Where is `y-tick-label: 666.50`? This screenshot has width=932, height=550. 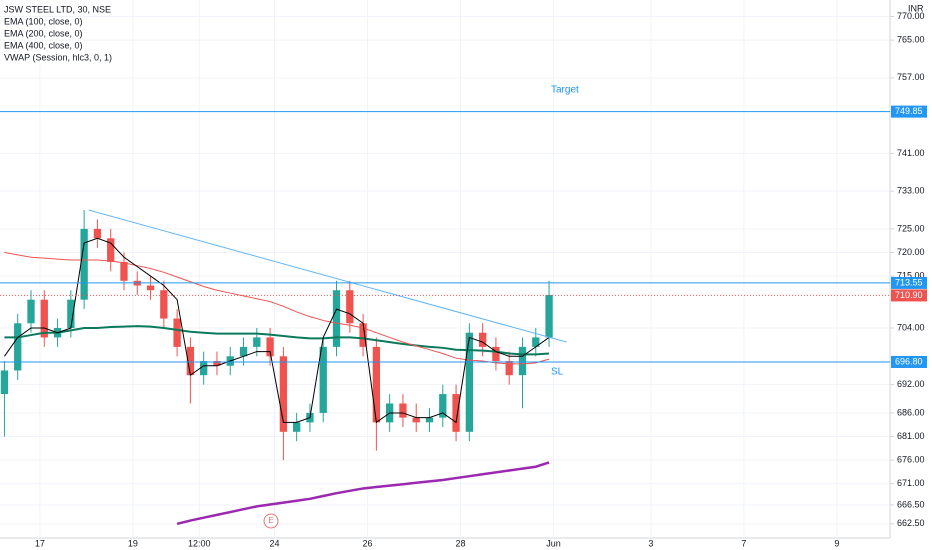 y-tick-label: 666.50 is located at coordinates (911, 504).